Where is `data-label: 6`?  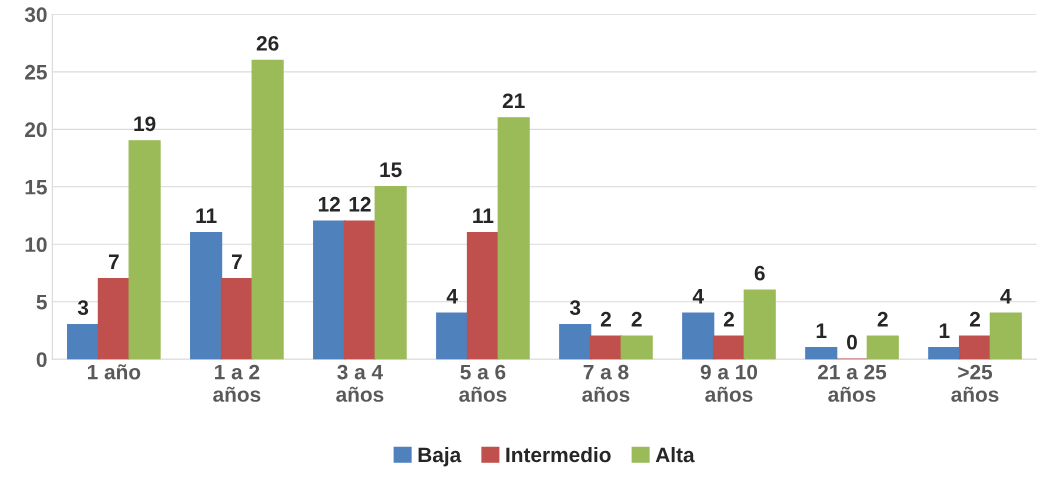 data-label: 6 is located at coordinates (759, 273).